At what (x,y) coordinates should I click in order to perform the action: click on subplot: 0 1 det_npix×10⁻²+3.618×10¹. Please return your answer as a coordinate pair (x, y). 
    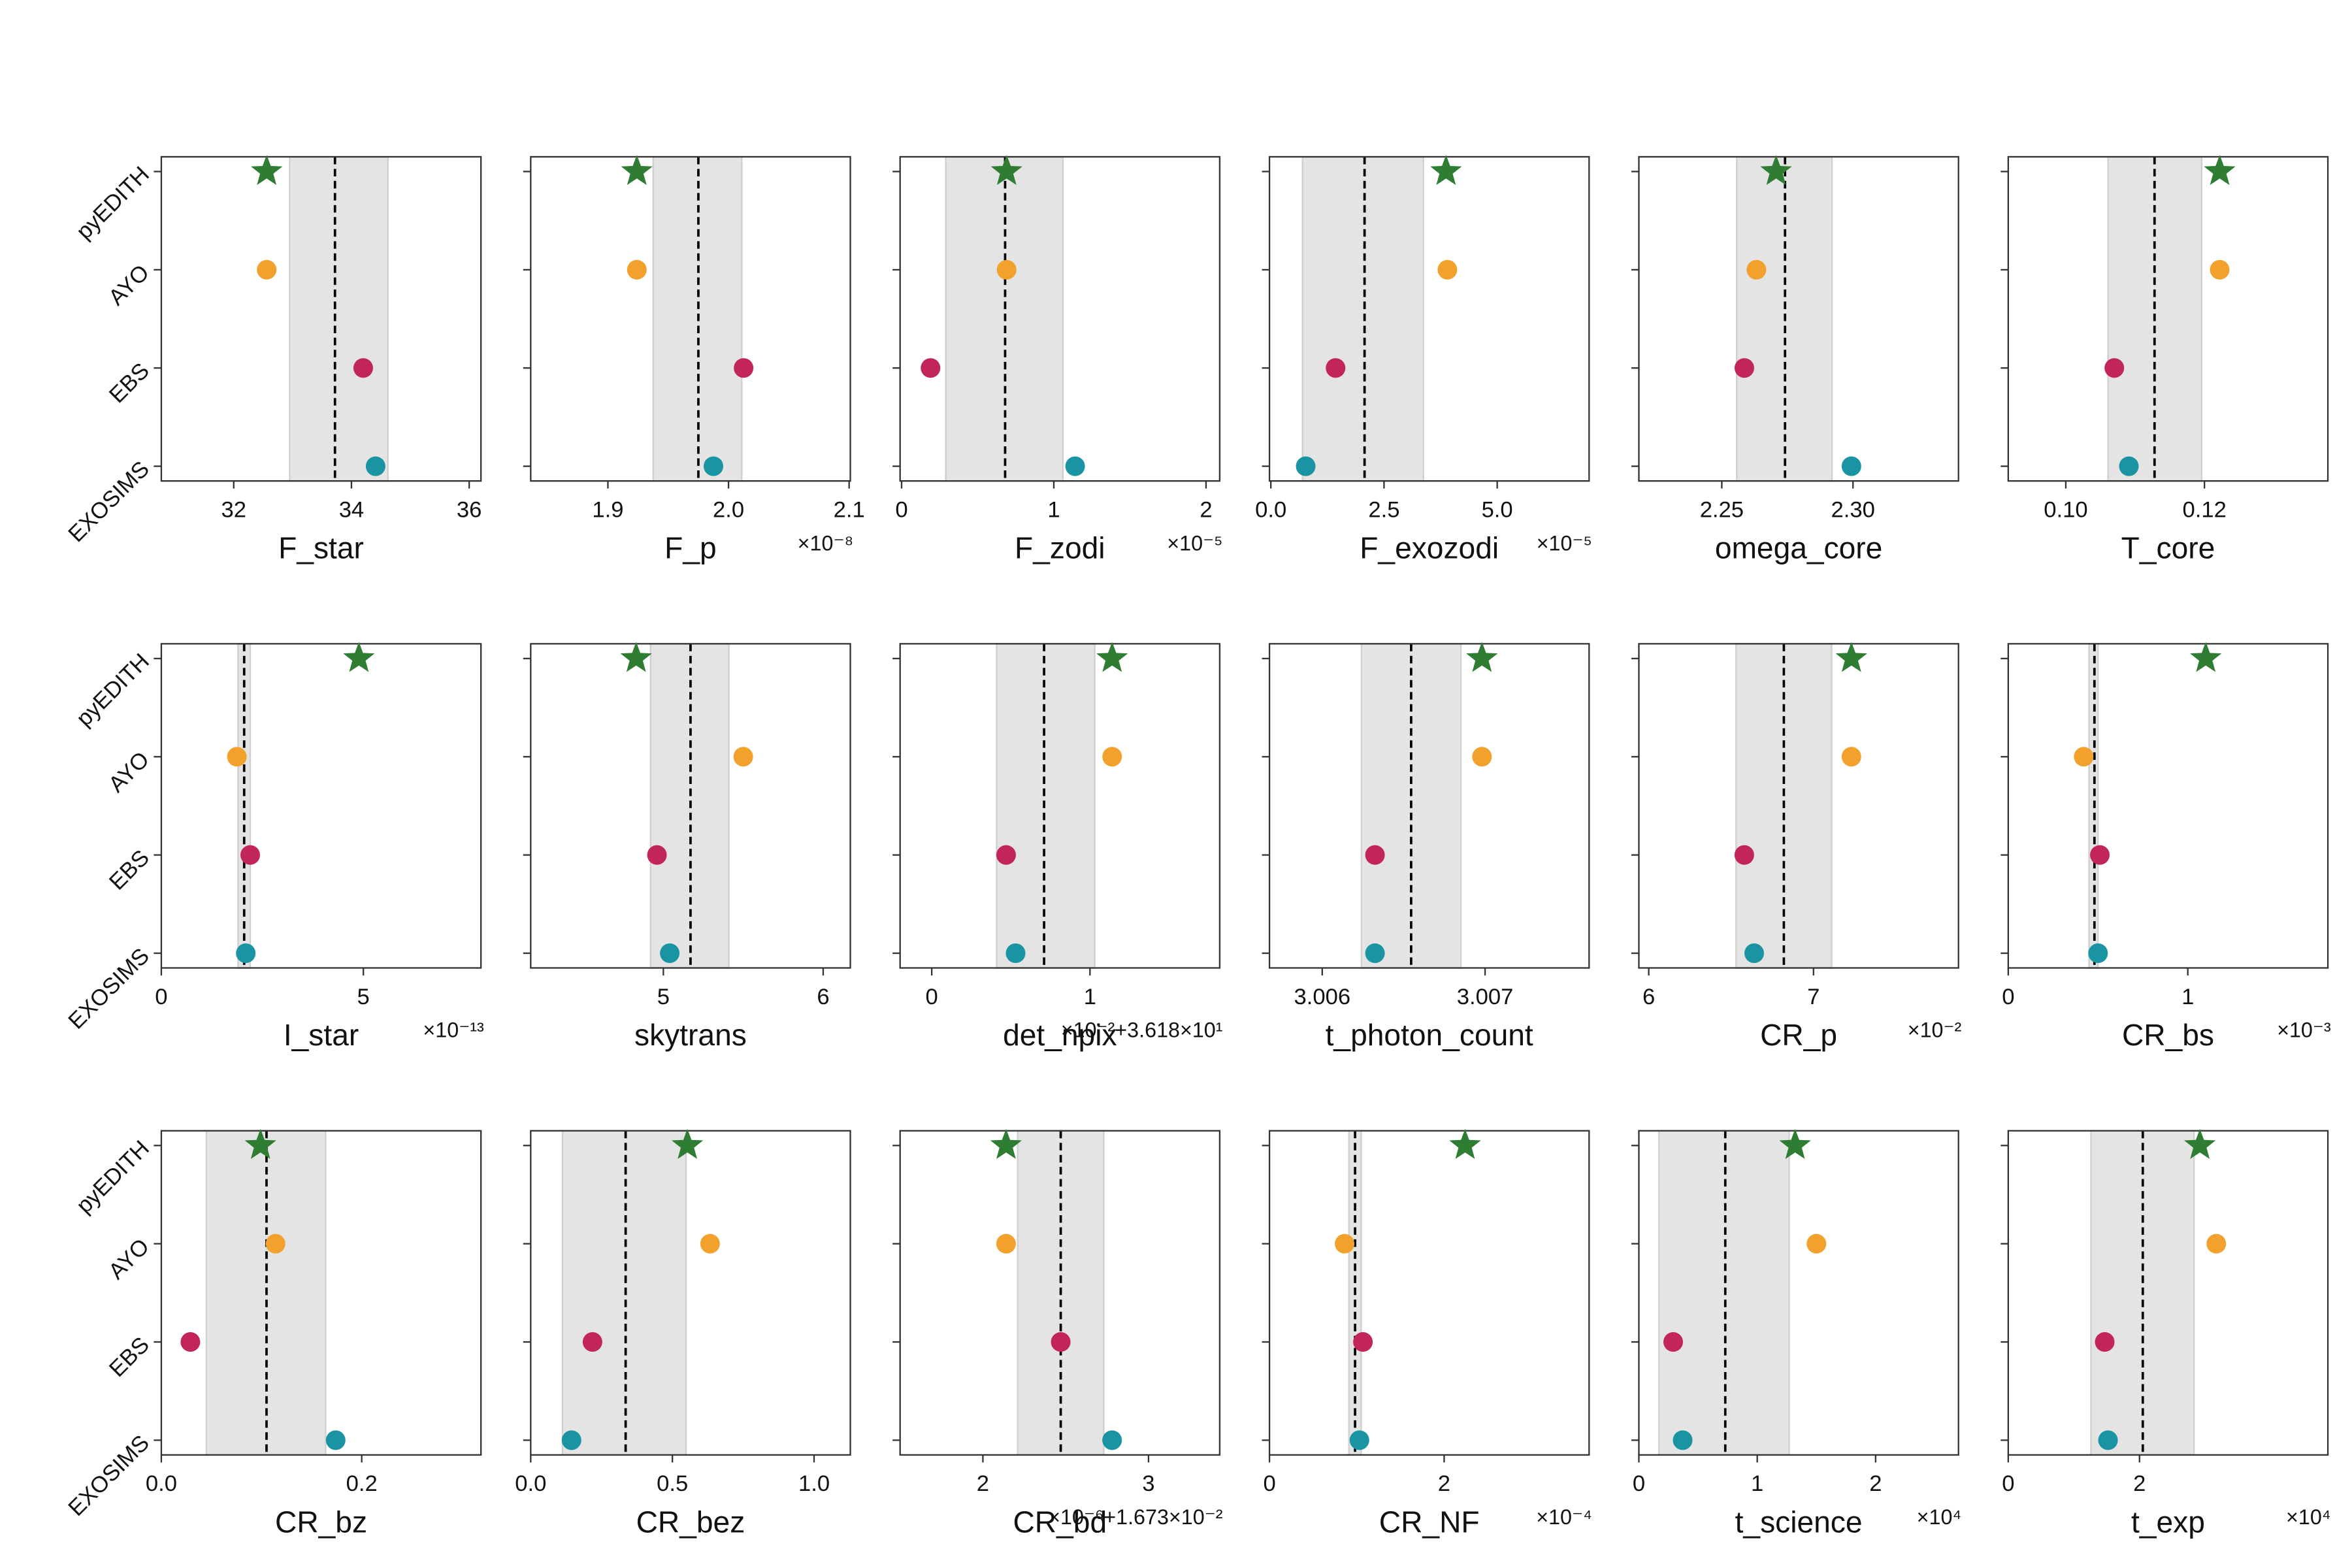
    Looking at the image, I should click on (1057, 847).